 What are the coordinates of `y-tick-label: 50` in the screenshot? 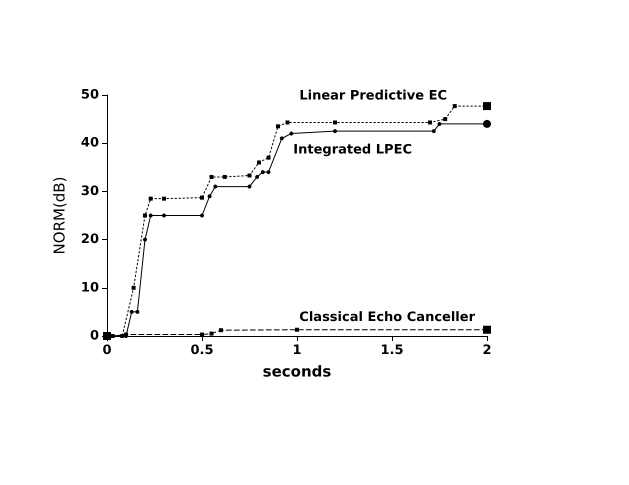 It's located at (89, 95).